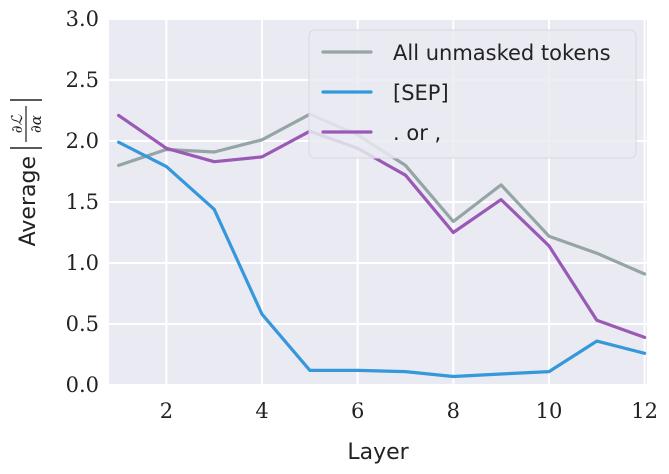 This screenshot has width=669, height=474. Describe the element at coordinates (417, 133) in the screenshot. I see `legend-label: . or ,` at that location.